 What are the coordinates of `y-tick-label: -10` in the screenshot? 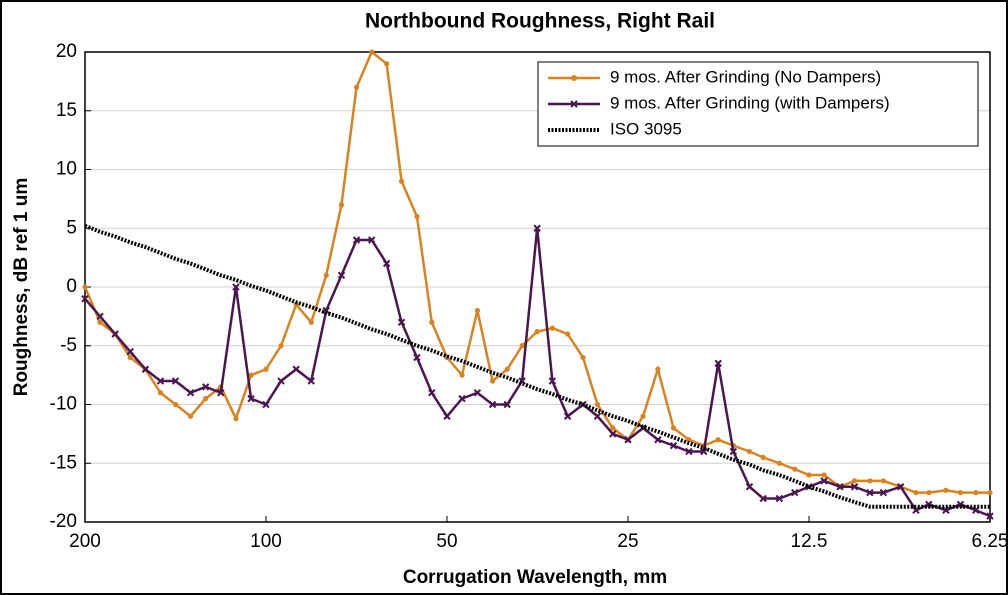 It's located at (63, 404).